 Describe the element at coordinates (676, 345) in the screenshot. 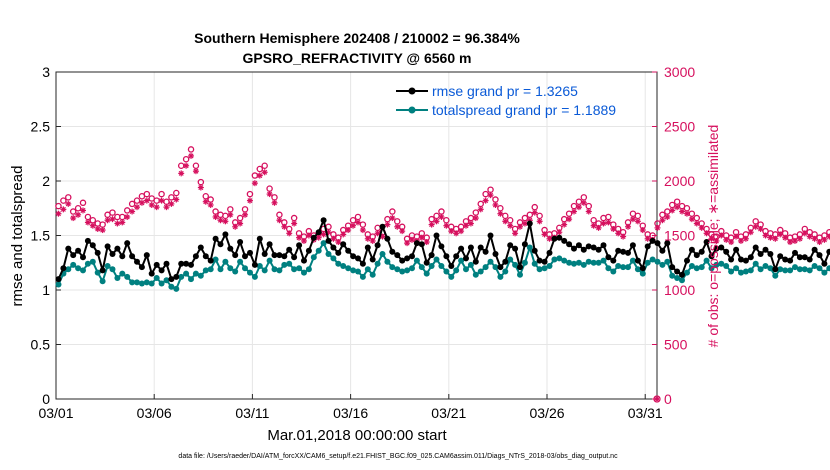

I see `y2-tick-label: 500` at that location.